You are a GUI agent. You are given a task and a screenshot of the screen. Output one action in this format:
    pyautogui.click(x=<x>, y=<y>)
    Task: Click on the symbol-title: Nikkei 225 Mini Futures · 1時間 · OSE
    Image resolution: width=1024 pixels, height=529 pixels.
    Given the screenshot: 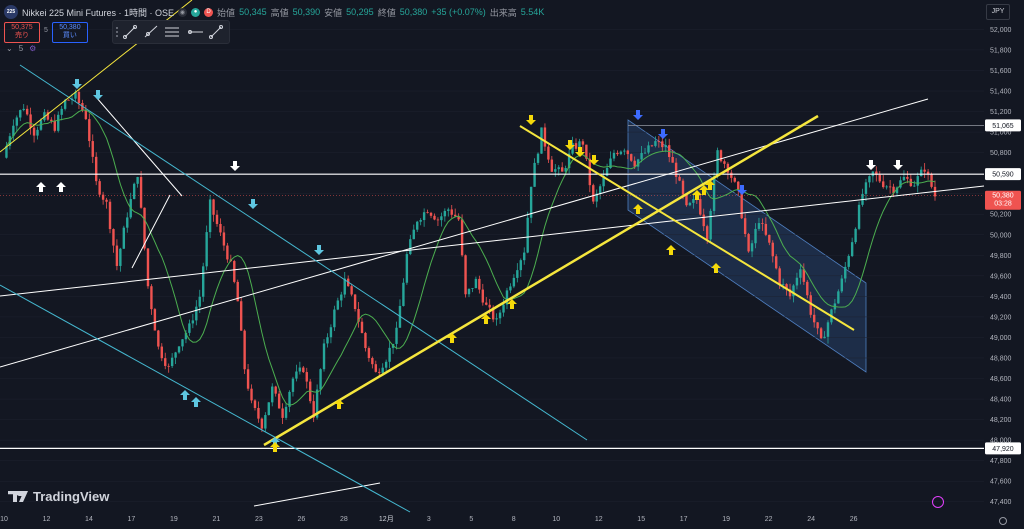 What is the action you would take?
    pyautogui.click(x=98, y=12)
    